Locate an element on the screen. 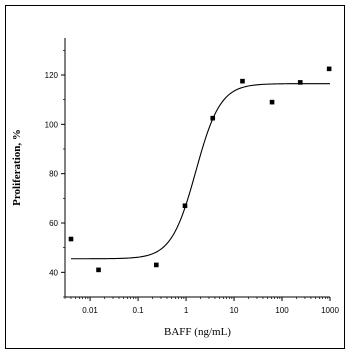  y-tick-label: 100 is located at coordinates (52, 124).